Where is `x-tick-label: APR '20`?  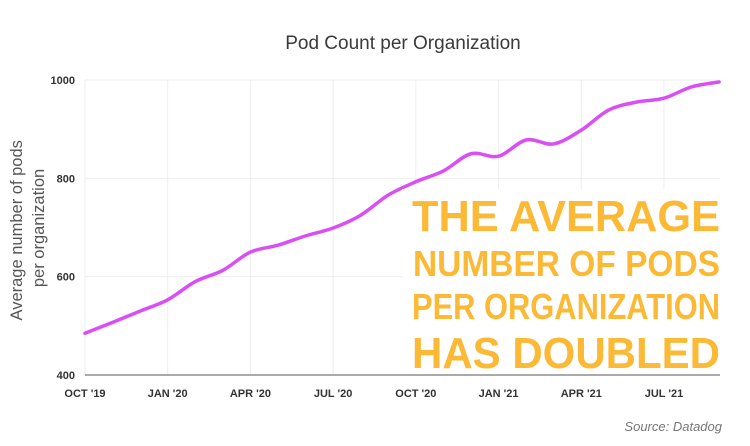 x-tick-label: APR '20 is located at coordinates (250, 394).